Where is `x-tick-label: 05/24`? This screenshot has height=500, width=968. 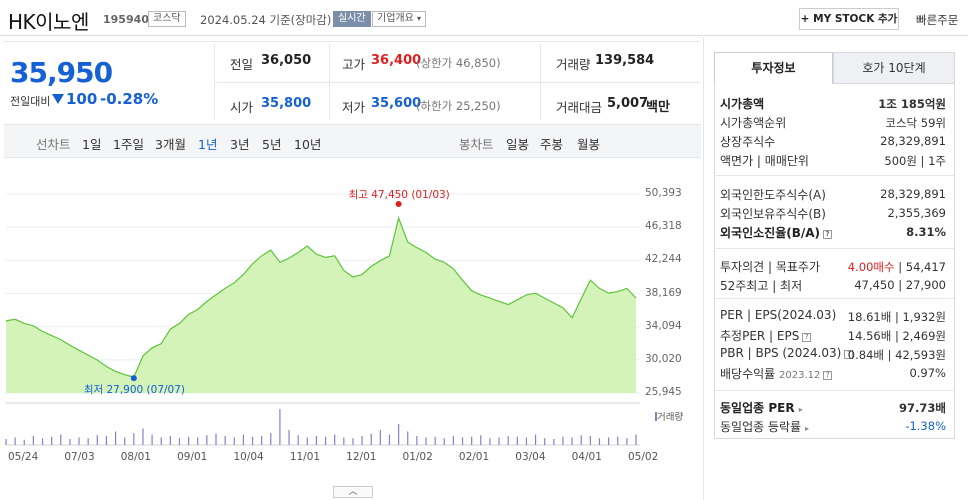
x-tick-label: 05/24 is located at coordinates (23, 457).